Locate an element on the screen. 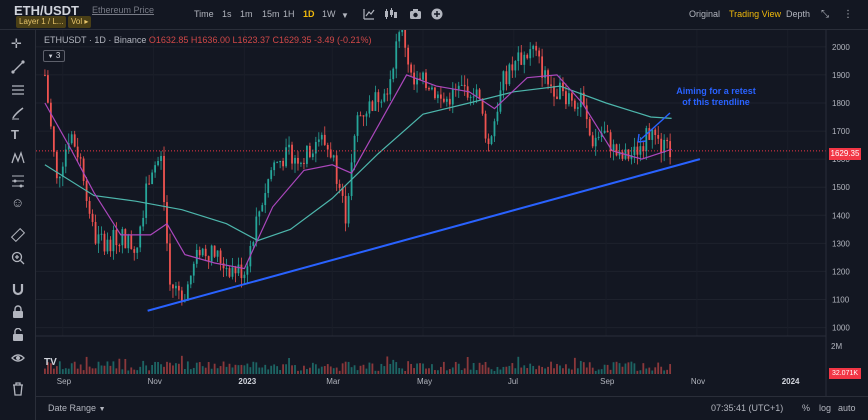 The height and width of the screenshot is (420, 868). indicators-icon is located at coordinates (369, 15).